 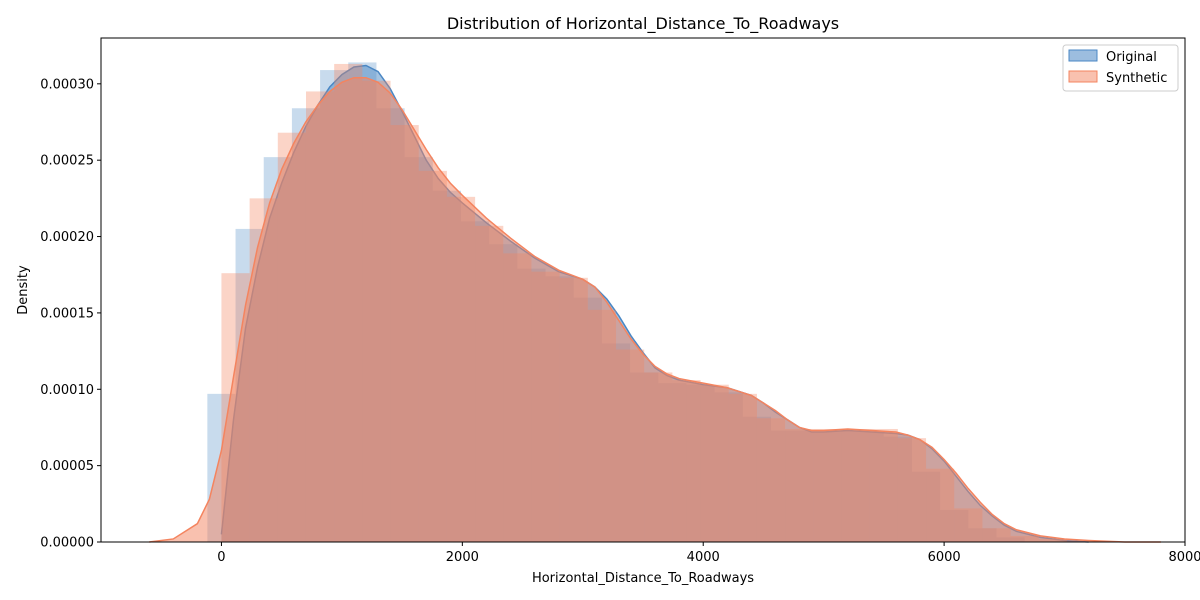 I want to click on x-axis: 0 2000 4000 6000 8000, so click(x=708, y=553).